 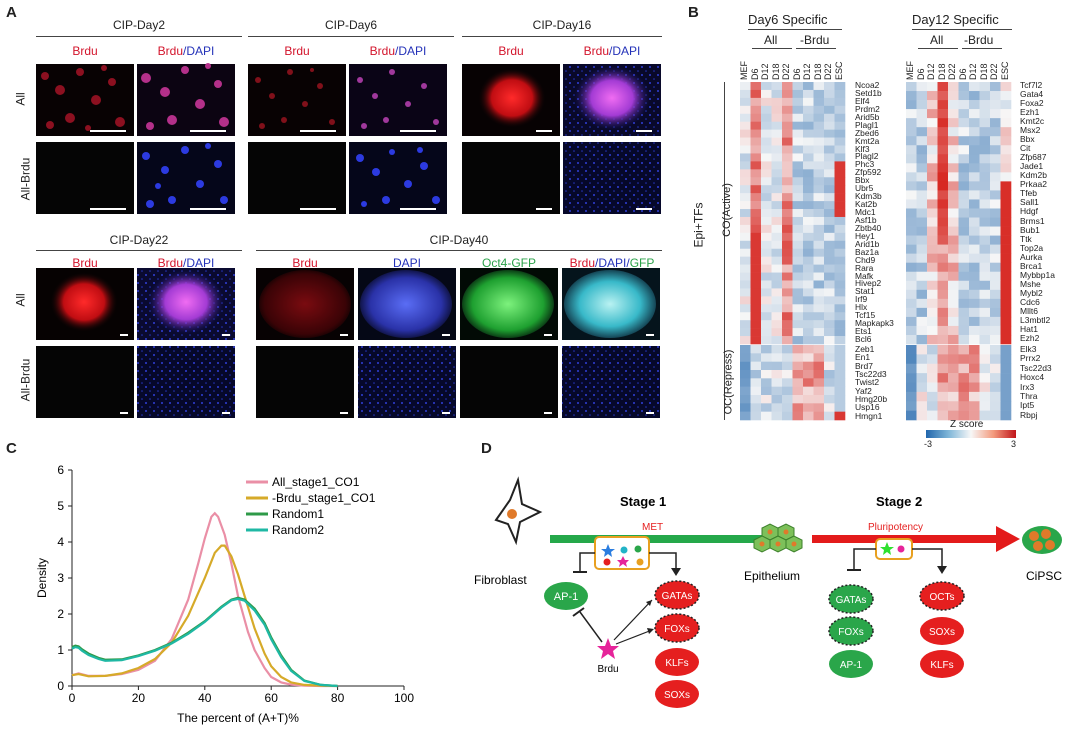 I want to click on y-tick-label: 1, so click(x=60, y=650).